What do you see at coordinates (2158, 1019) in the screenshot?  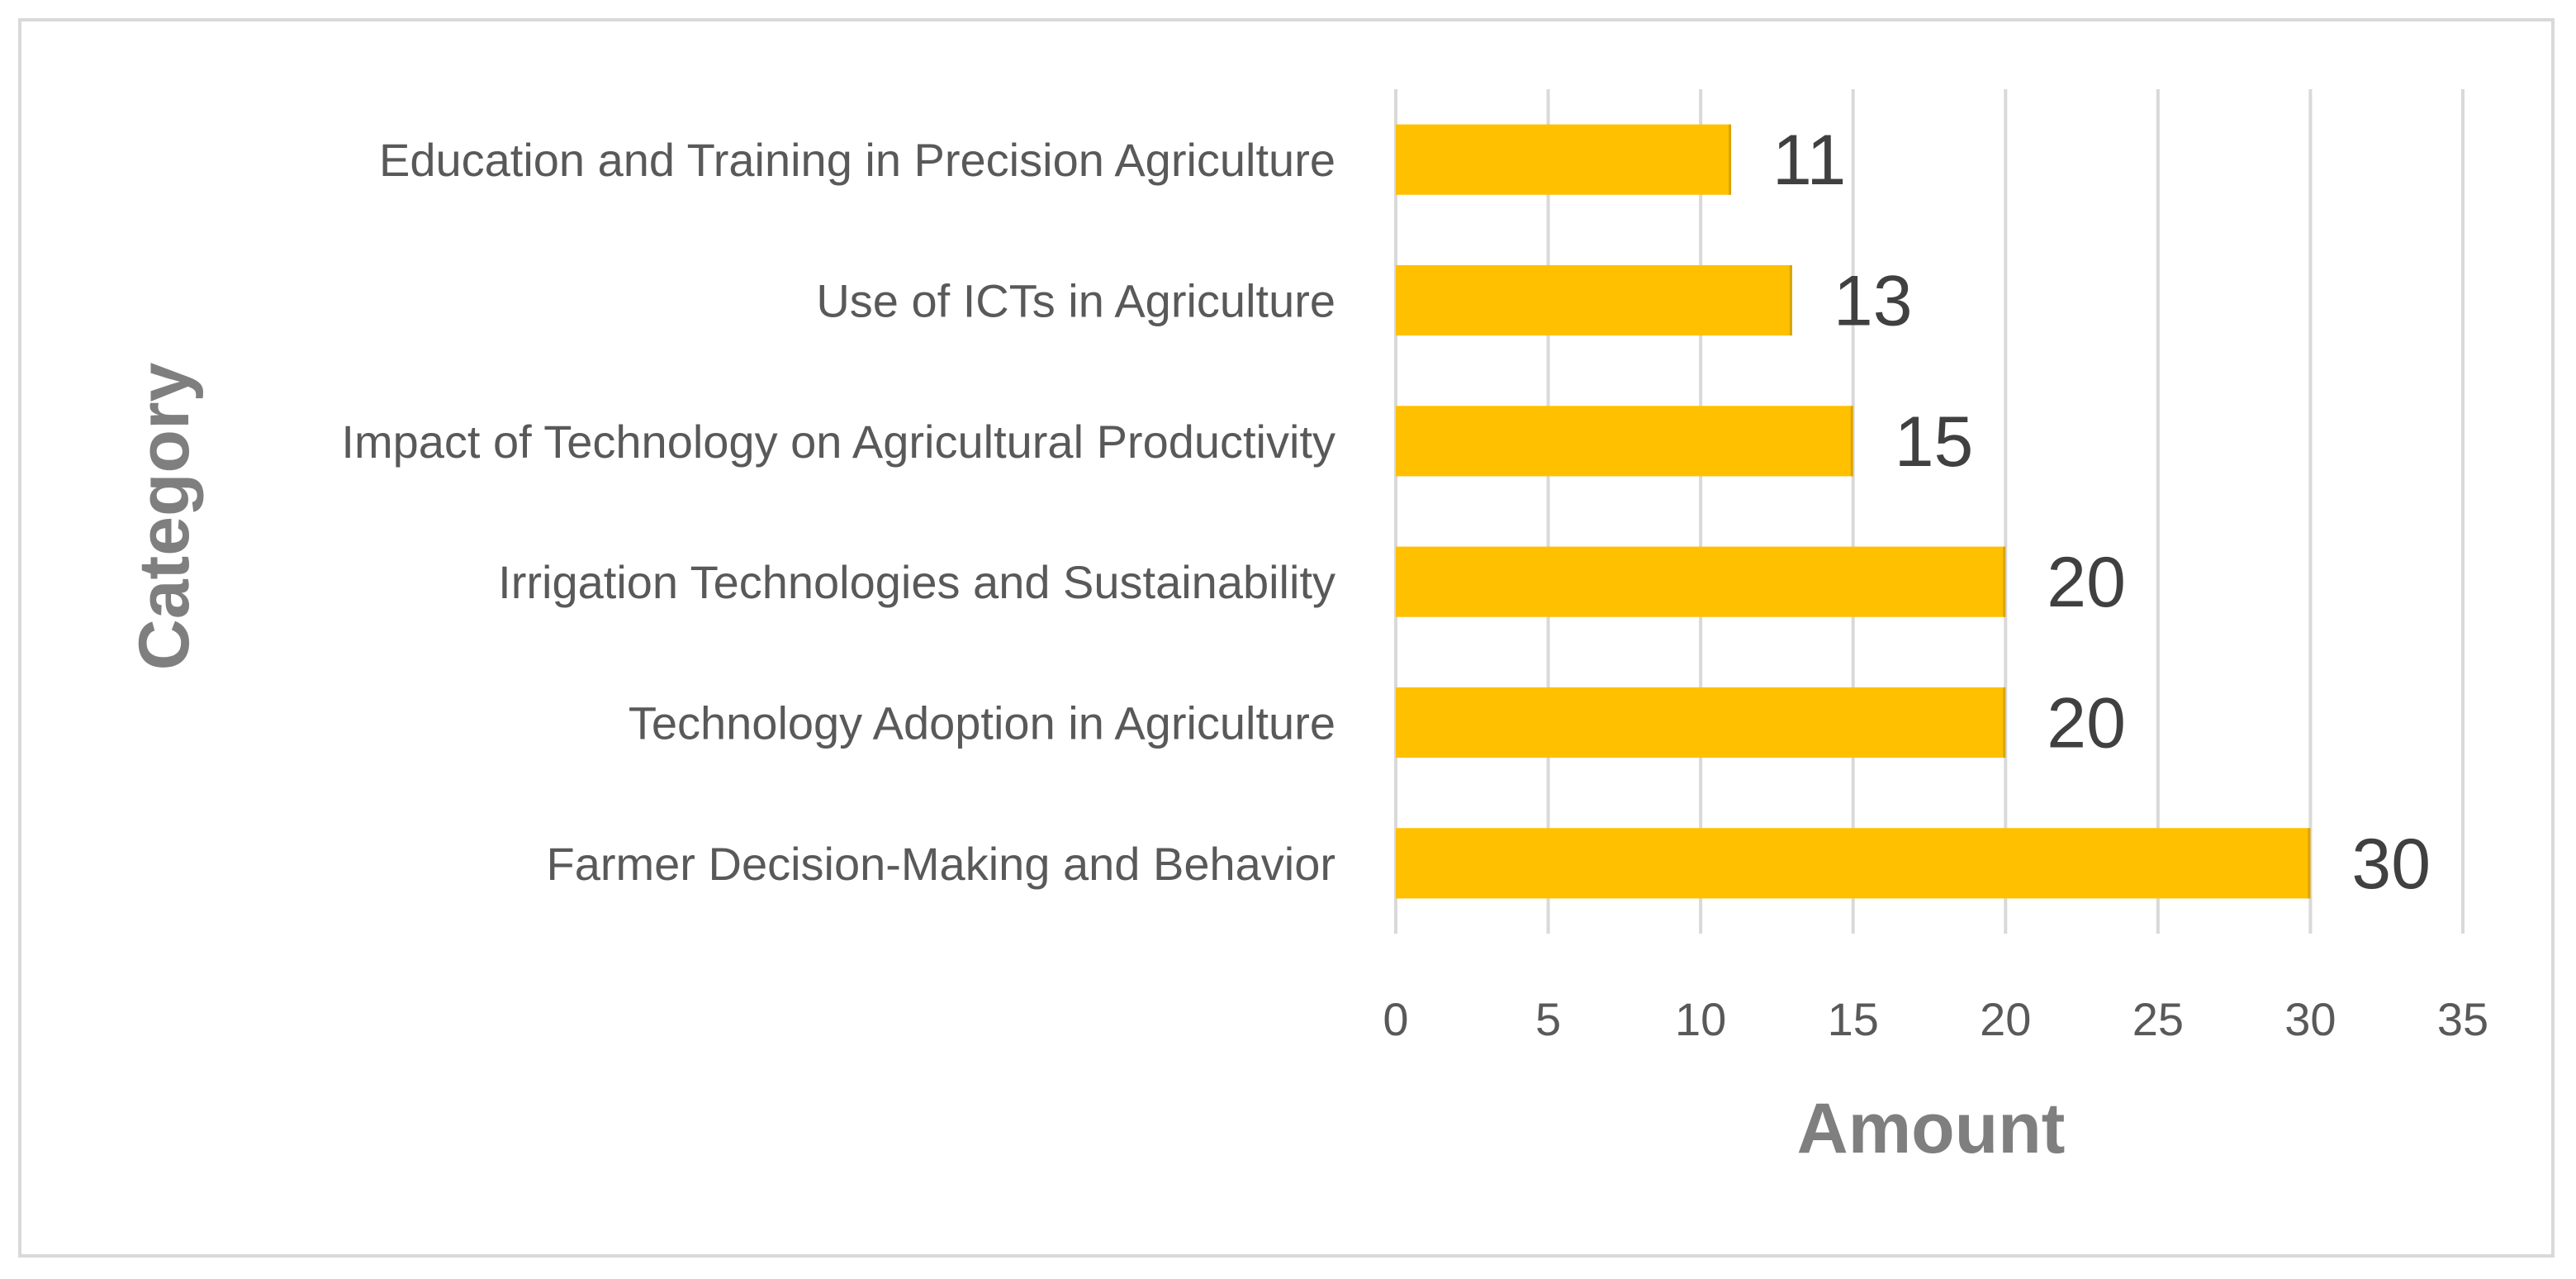 I see `x-tick-label-25: 25` at bounding box center [2158, 1019].